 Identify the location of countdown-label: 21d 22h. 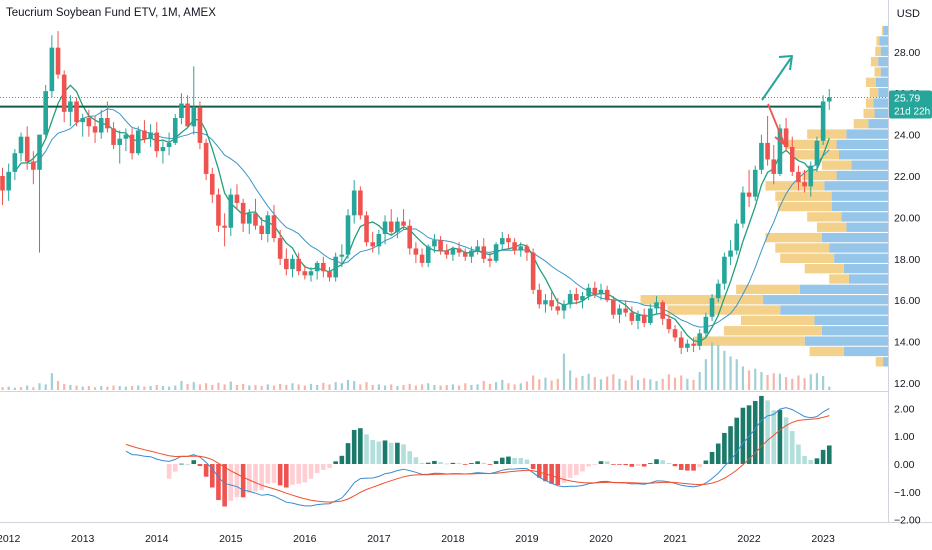
(912, 112).